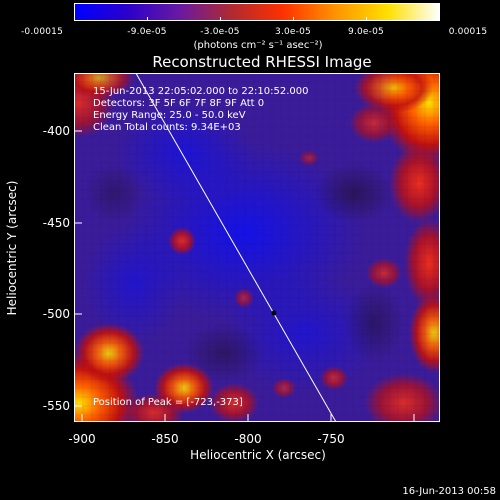 The width and height of the screenshot is (500, 500). What do you see at coordinates (169, 115) in the screenshot?
I see `annotation-energy: Energy Range: 25.0 - 50.0 keV` at bounding box center [169, 115].